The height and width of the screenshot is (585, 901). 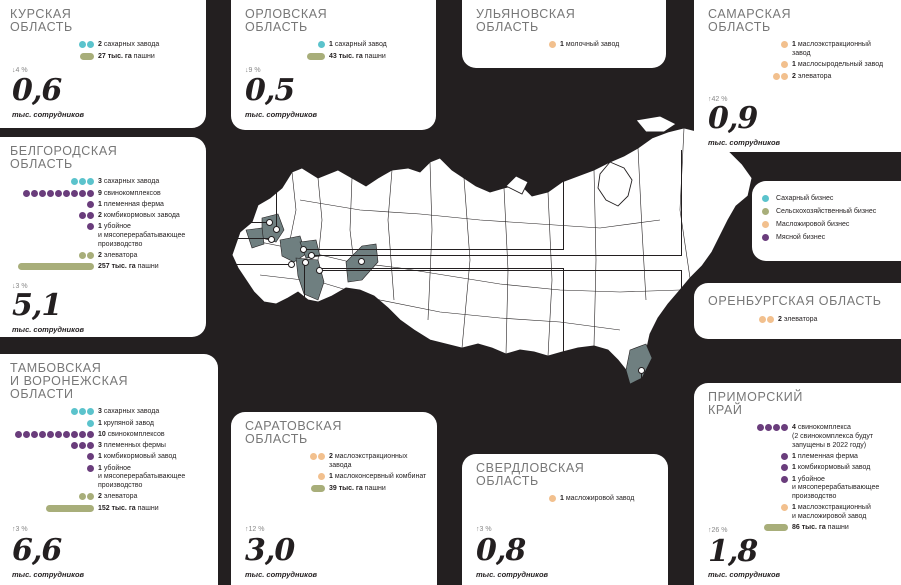 I want to click on trend-label: ↓9 %, so click(x=253, y=70).